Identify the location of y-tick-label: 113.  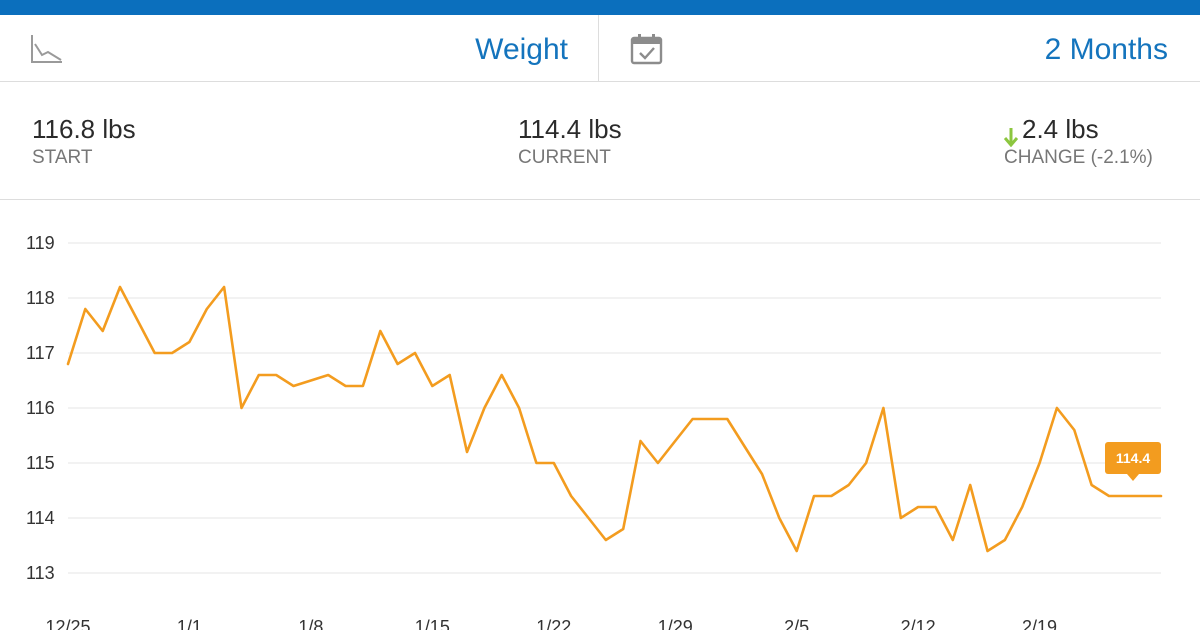
(40, 573).